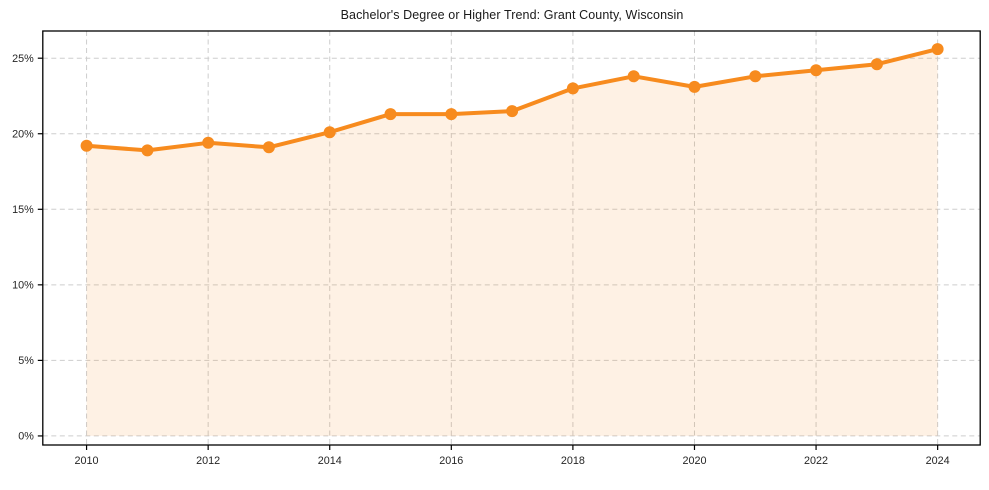 The height and width of the screenshot is (490, 989). I want to click on x-tick-label: 2014, so click(330, 461).